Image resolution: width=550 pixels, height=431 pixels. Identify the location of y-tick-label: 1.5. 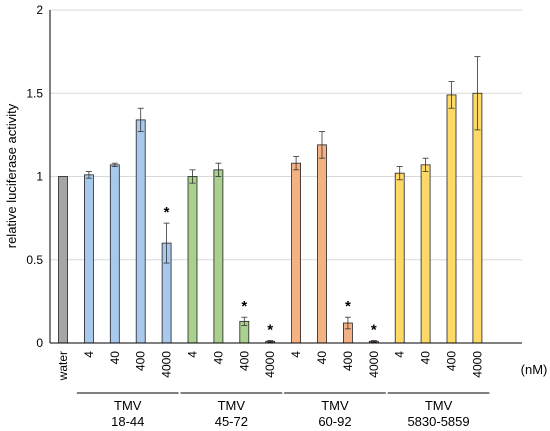
(34, 93).